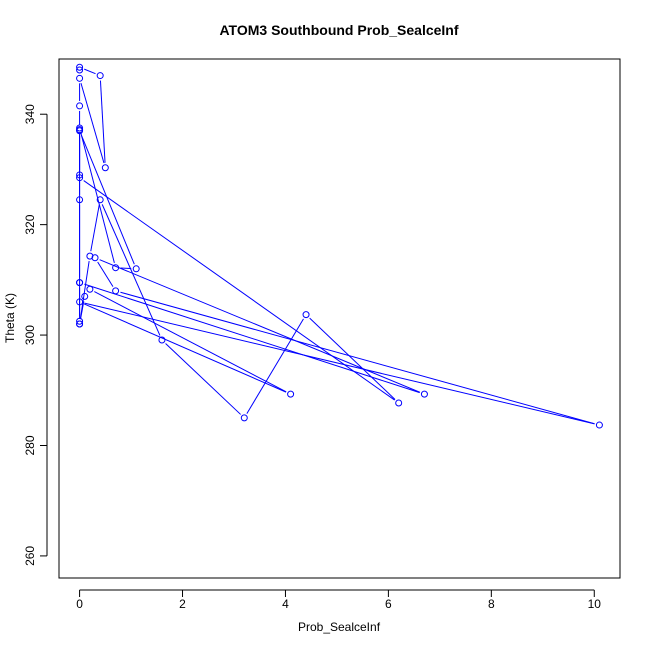  What do you see at coordinates (10, 318) in the screenshot?
I see `y-axis-label: Theta (K)` at bounding box center [10, 318].